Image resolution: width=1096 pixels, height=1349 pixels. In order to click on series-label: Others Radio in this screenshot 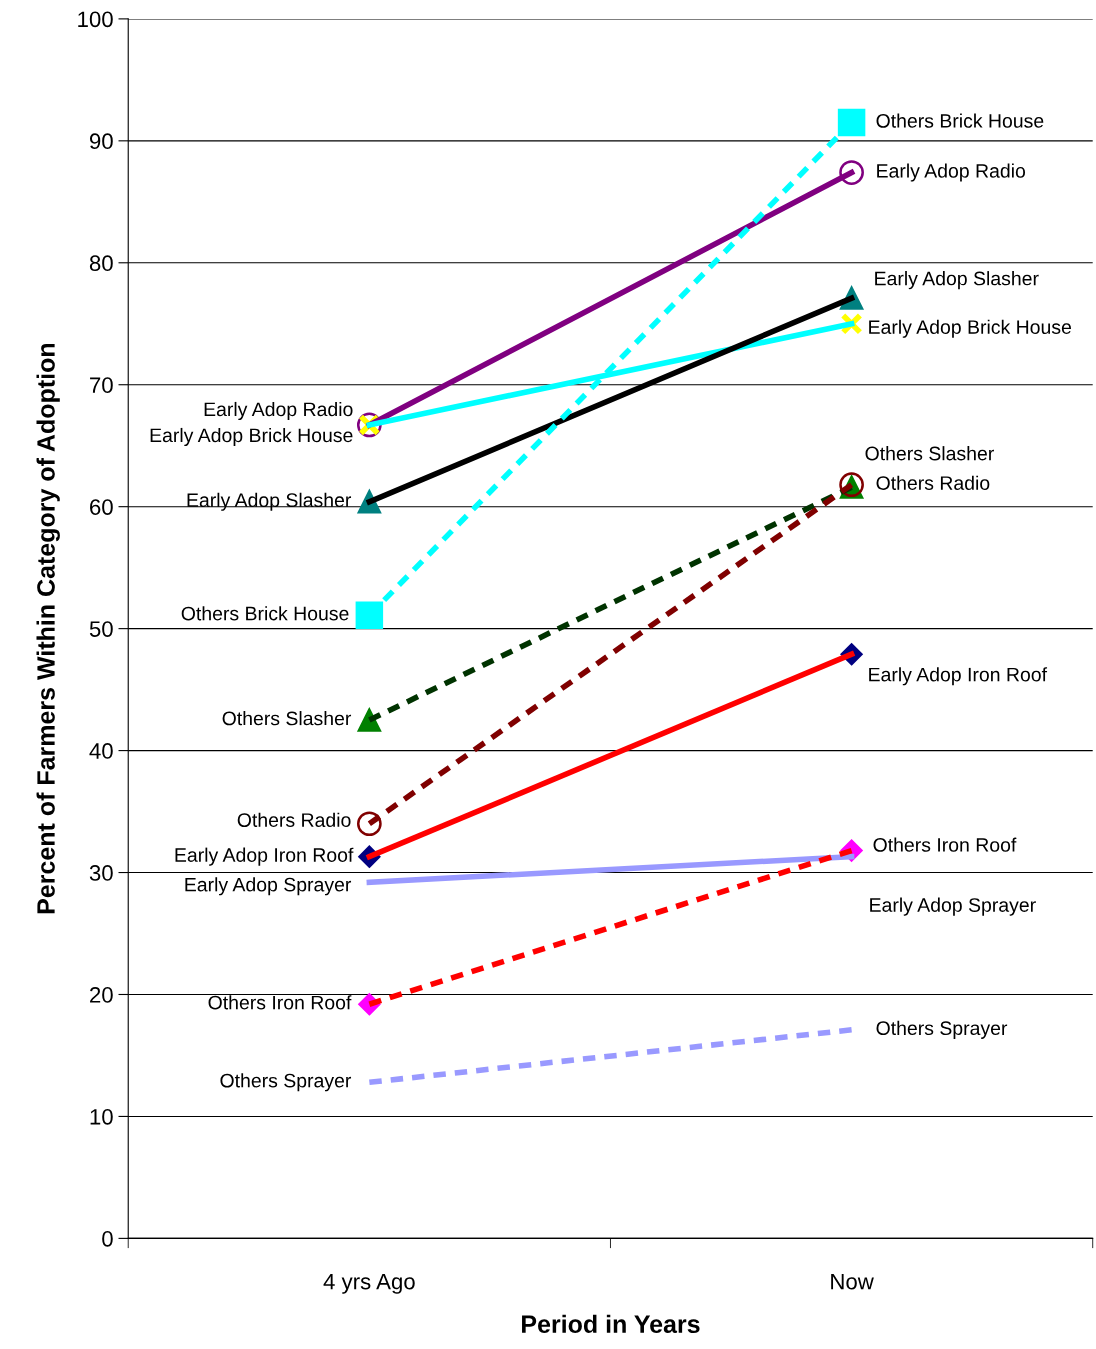, I will do `click(294, 819)`.